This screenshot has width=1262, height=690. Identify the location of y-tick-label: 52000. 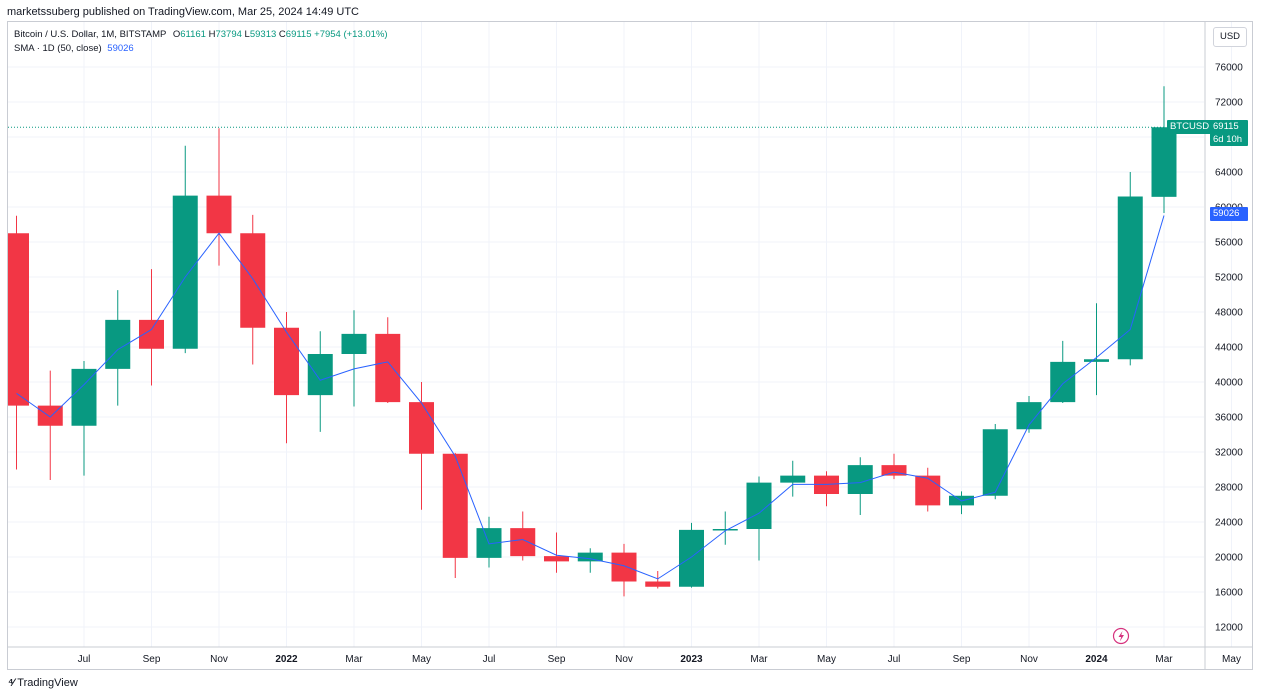
(1229, 278).